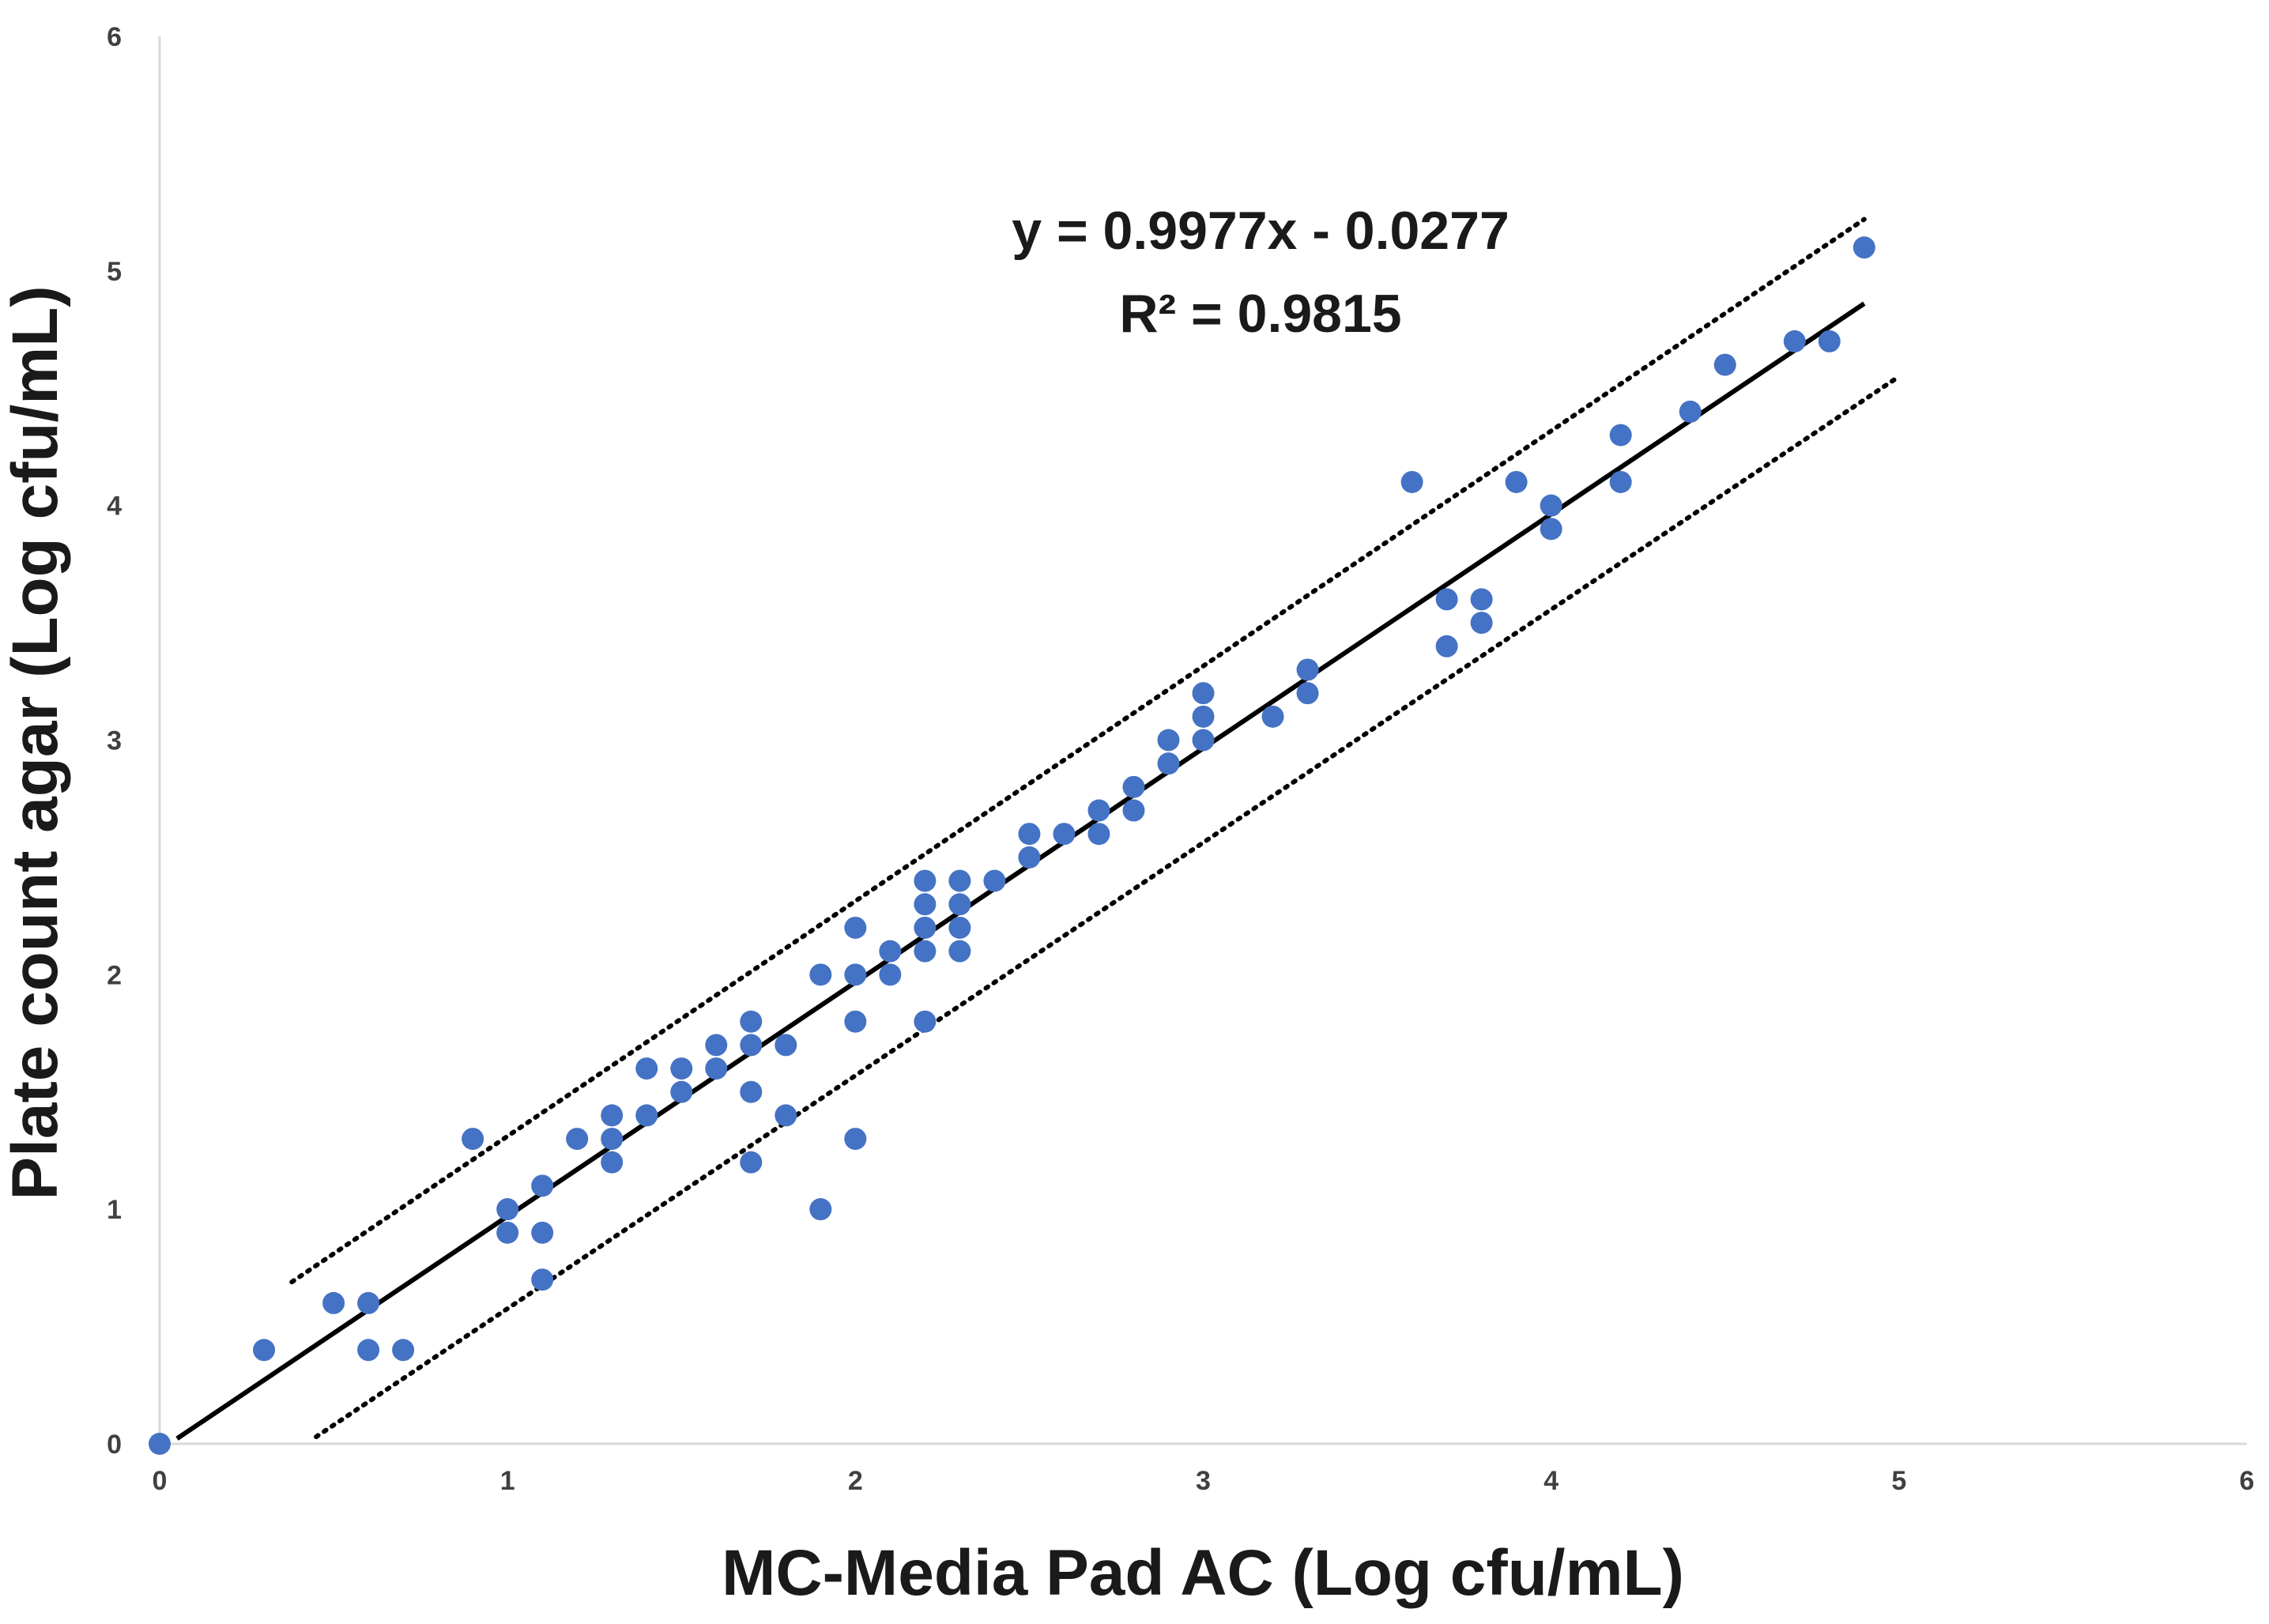 The height and width of the screenshot is (1624, 2269). I want to click on y-tick-label: 5, so click(114, 272).